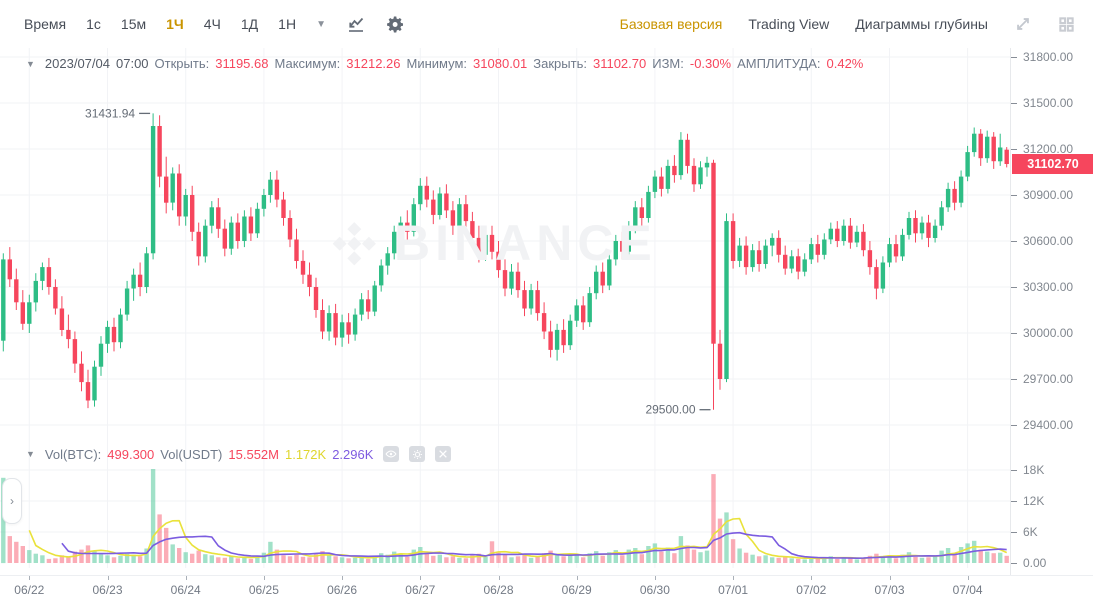  Describe the element at coordinates (789, 24) in the screenshot. I see `tab-trading-view: Trading View` at that location.